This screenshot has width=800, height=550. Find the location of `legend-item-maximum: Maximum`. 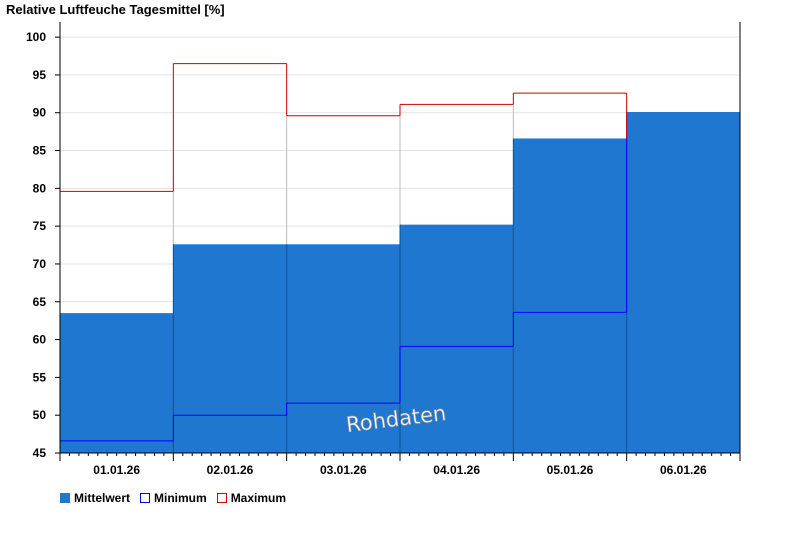

legend-item-maximum: Maximum is located at coordinates (251, 498).